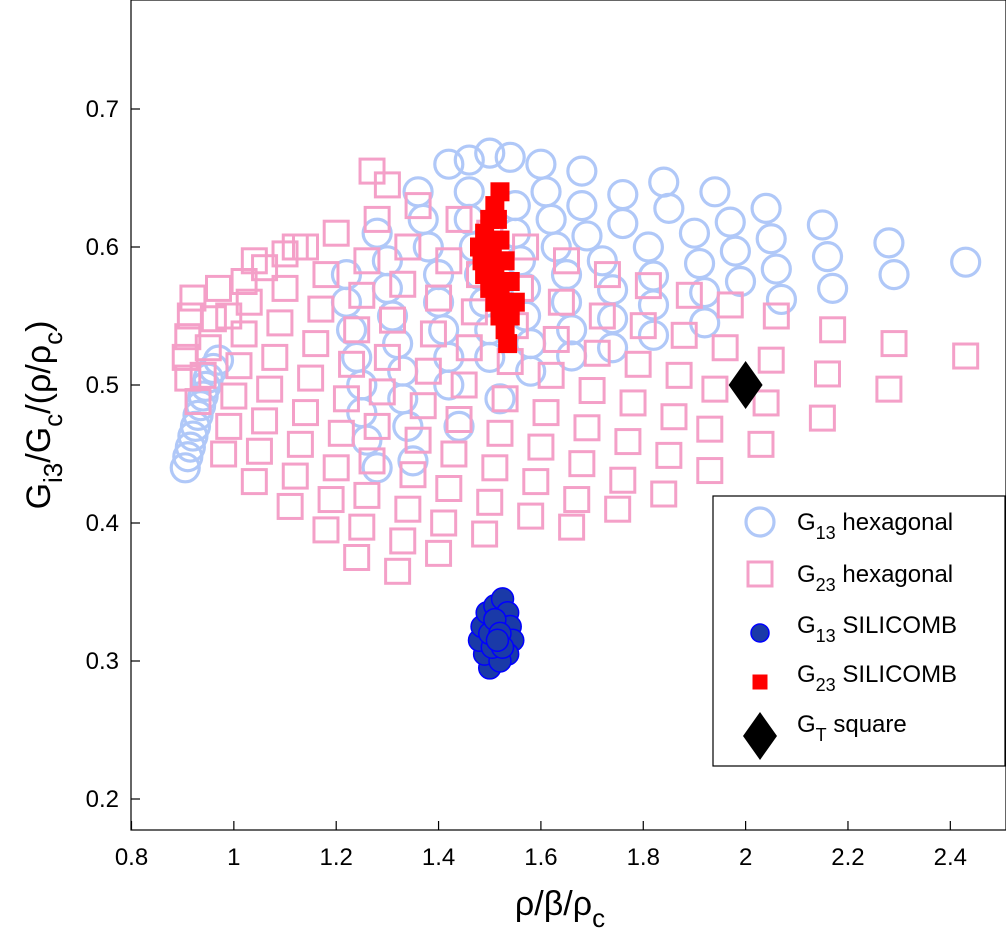 The image size is (1006, 934). Describe the element at coordinates (760, 633) in the screenshot. I see `legend-markers` at that location.